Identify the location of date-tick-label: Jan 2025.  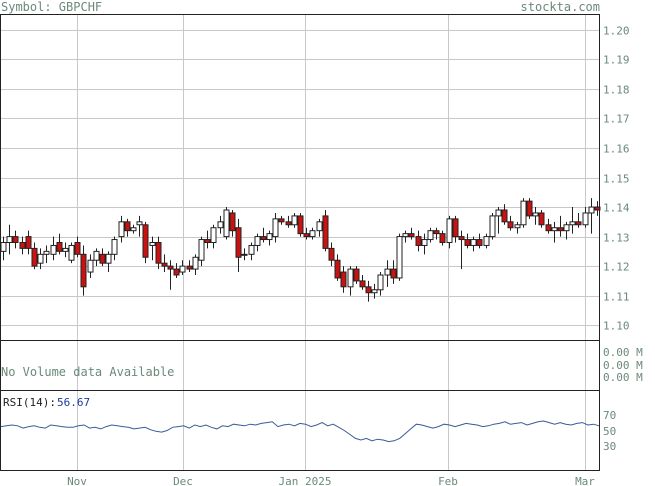
(305, 480).